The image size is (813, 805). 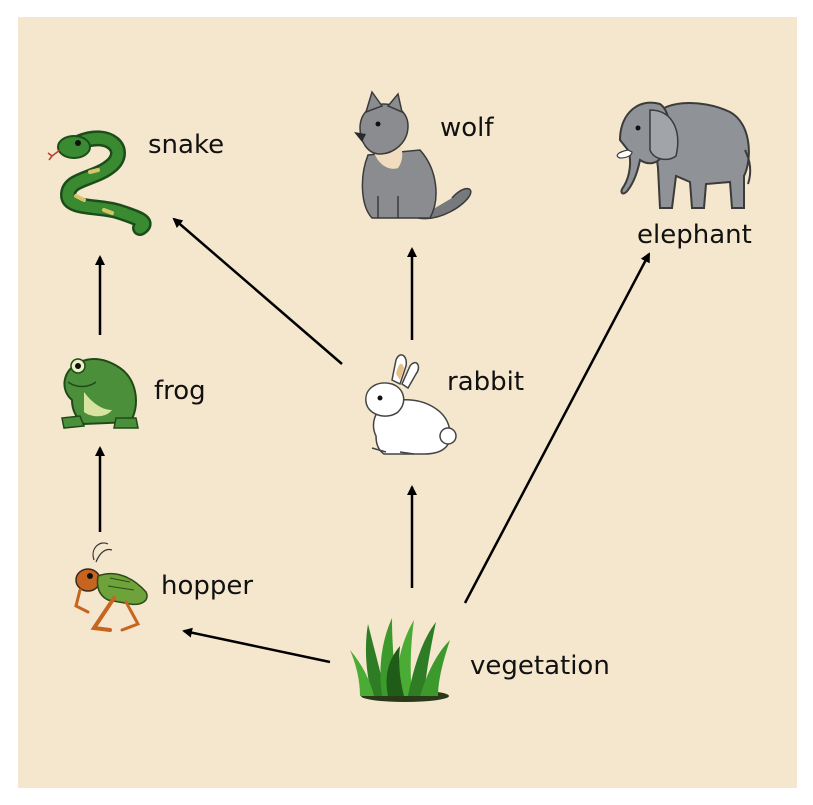 I want to click on hopper-label: hopper, so click(x=207, y=586).